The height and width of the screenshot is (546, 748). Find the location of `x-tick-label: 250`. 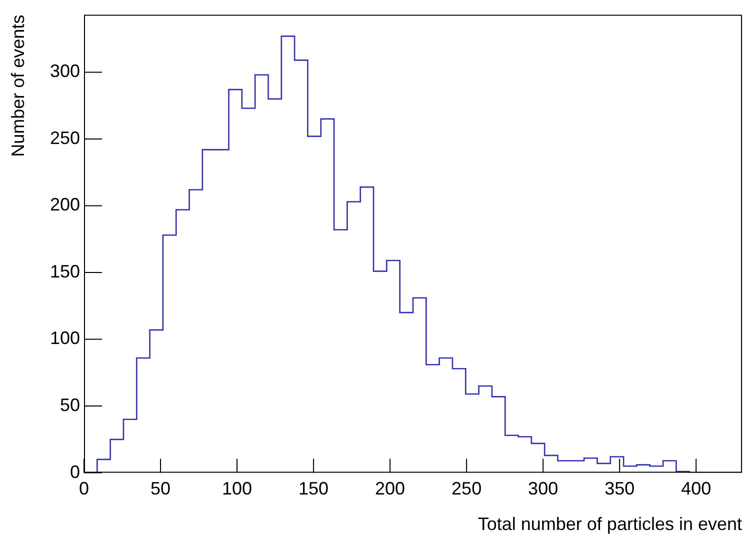

x-tick-label: 250 is located at coordinates (467, 488).